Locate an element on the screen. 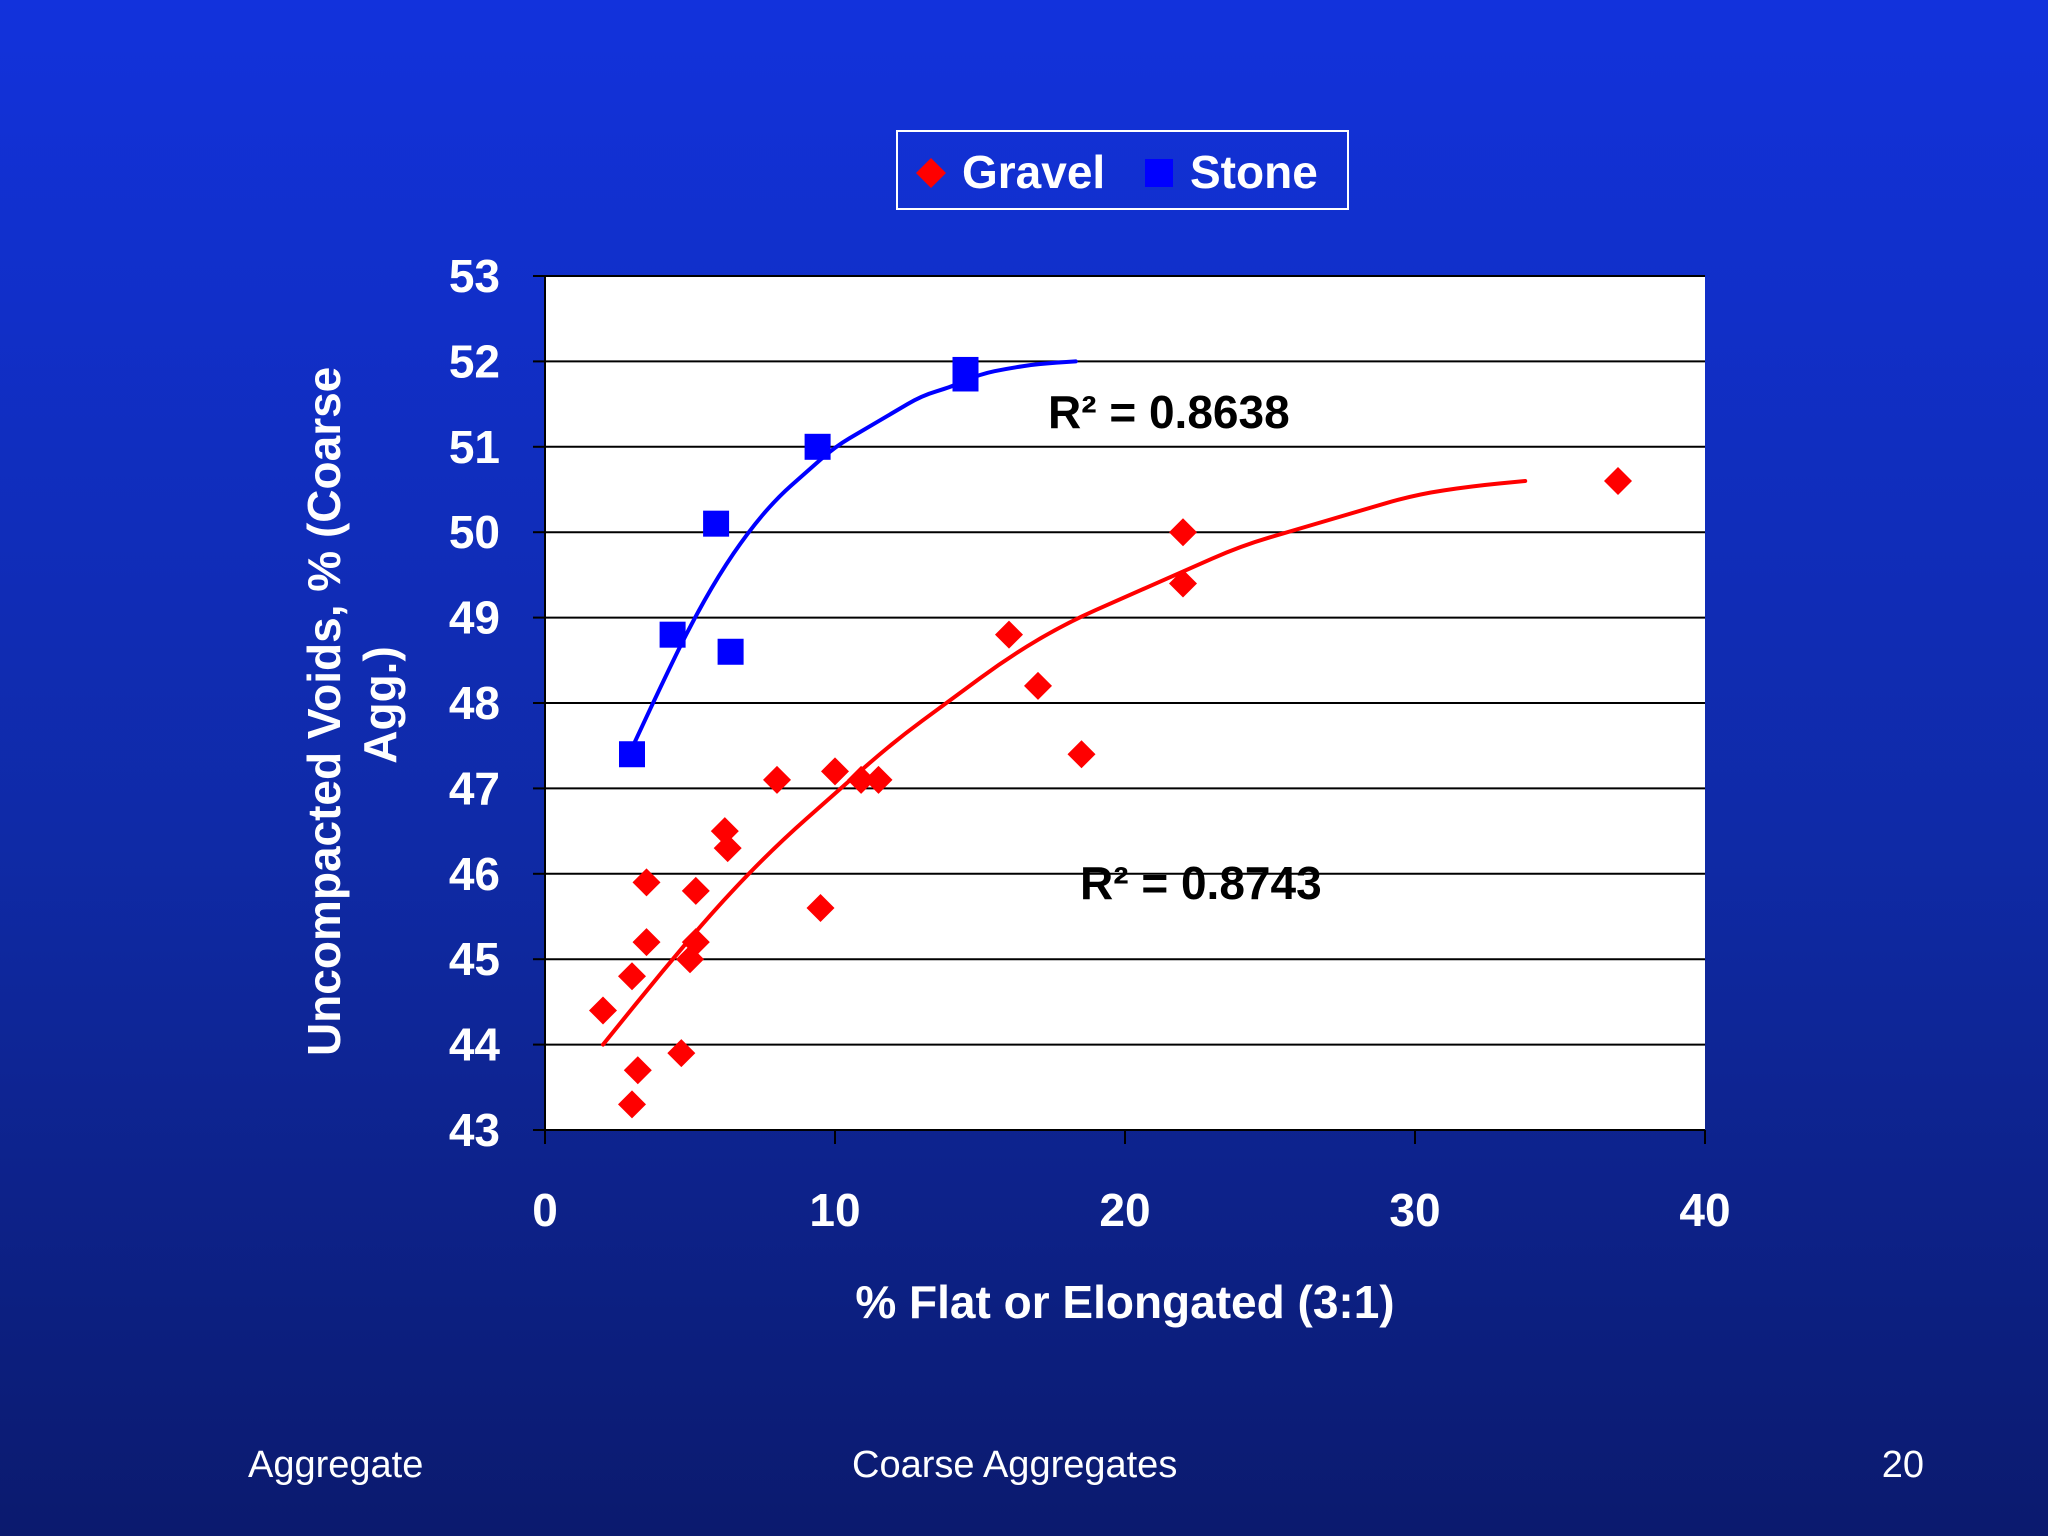  y-tick-label-53: 53 is located at coordinates (474, 276).